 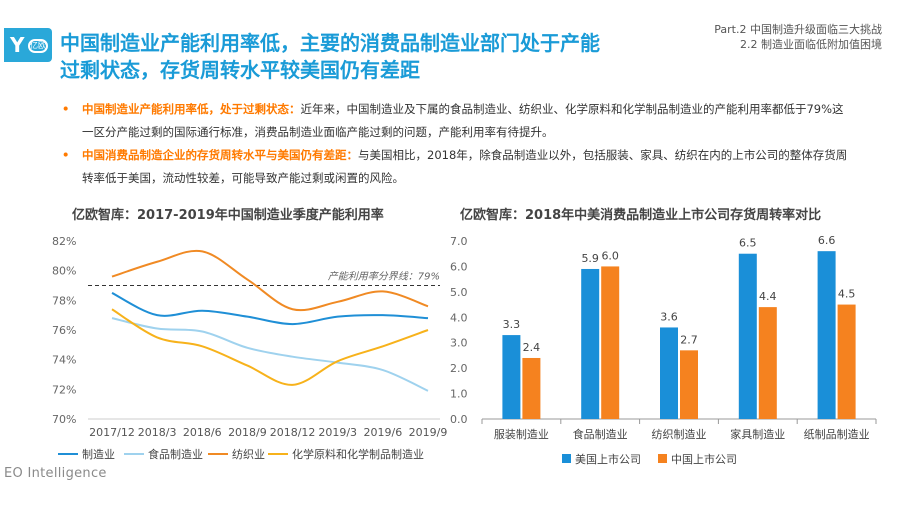 What do you see at coordinates (64, 389) in the screenshot?
I see `y-tick-label: 72%` at bounding box center [64, 389].